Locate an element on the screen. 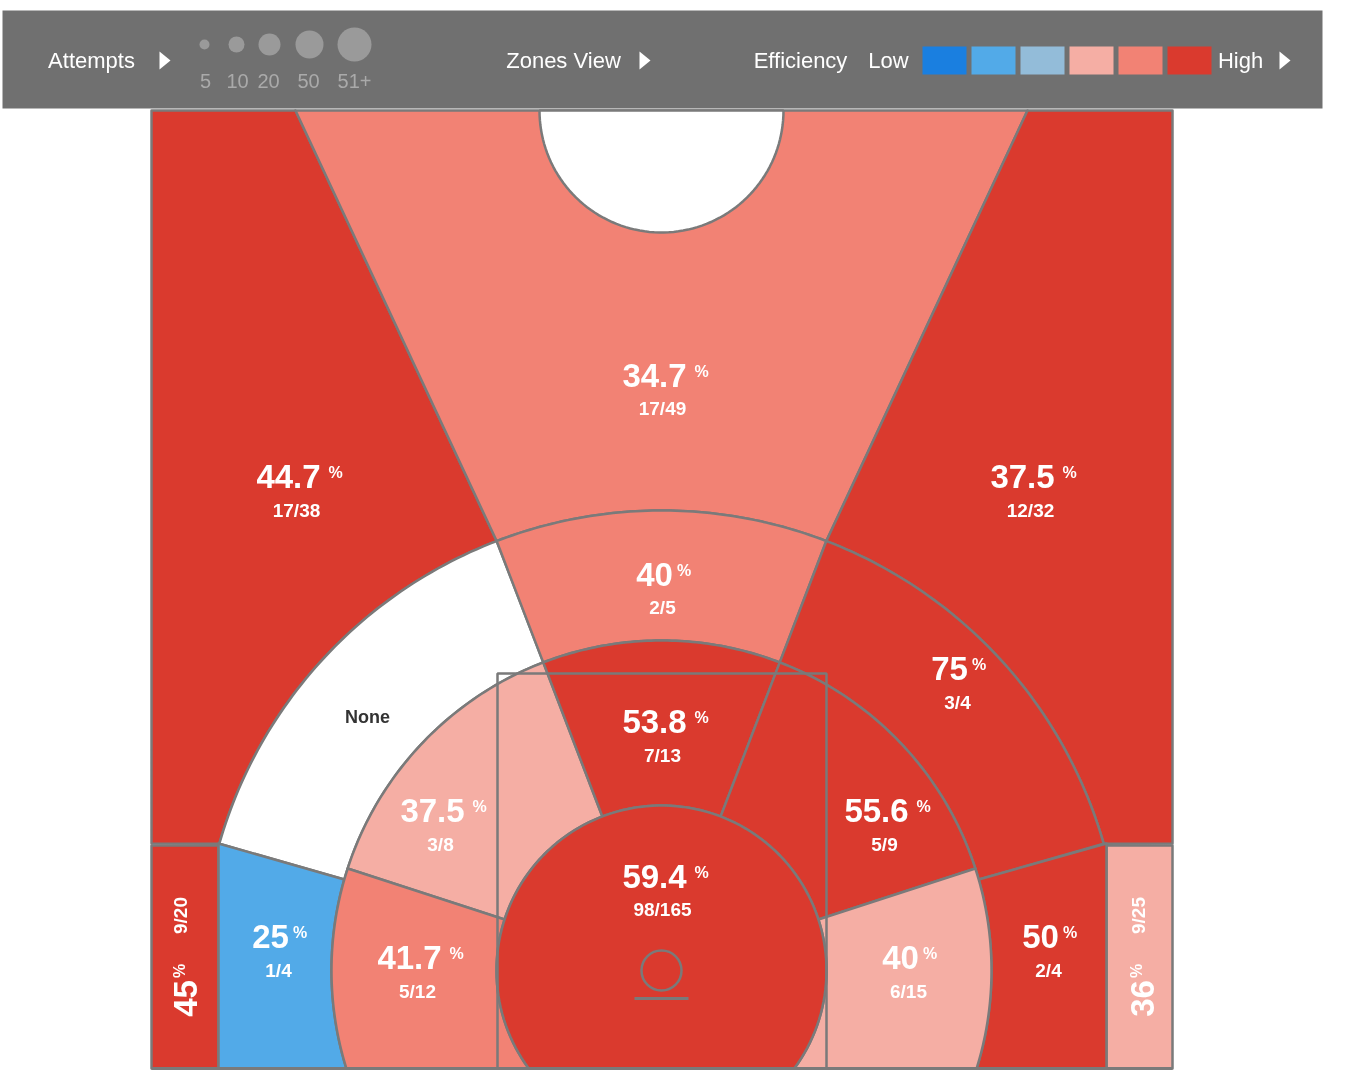 Image resolution: width=1349 pixels, height=1072 pixels. data-label: 36 is located at coordinates (1142, 998).